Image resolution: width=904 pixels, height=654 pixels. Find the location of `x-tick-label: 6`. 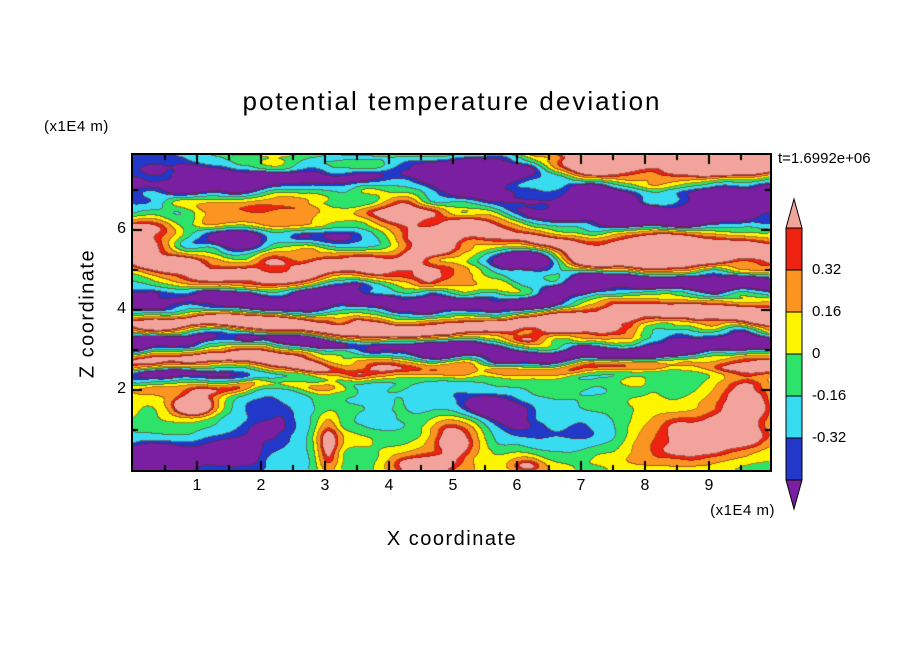

x-tick-label: 6 is located at coordinates (517, 485).